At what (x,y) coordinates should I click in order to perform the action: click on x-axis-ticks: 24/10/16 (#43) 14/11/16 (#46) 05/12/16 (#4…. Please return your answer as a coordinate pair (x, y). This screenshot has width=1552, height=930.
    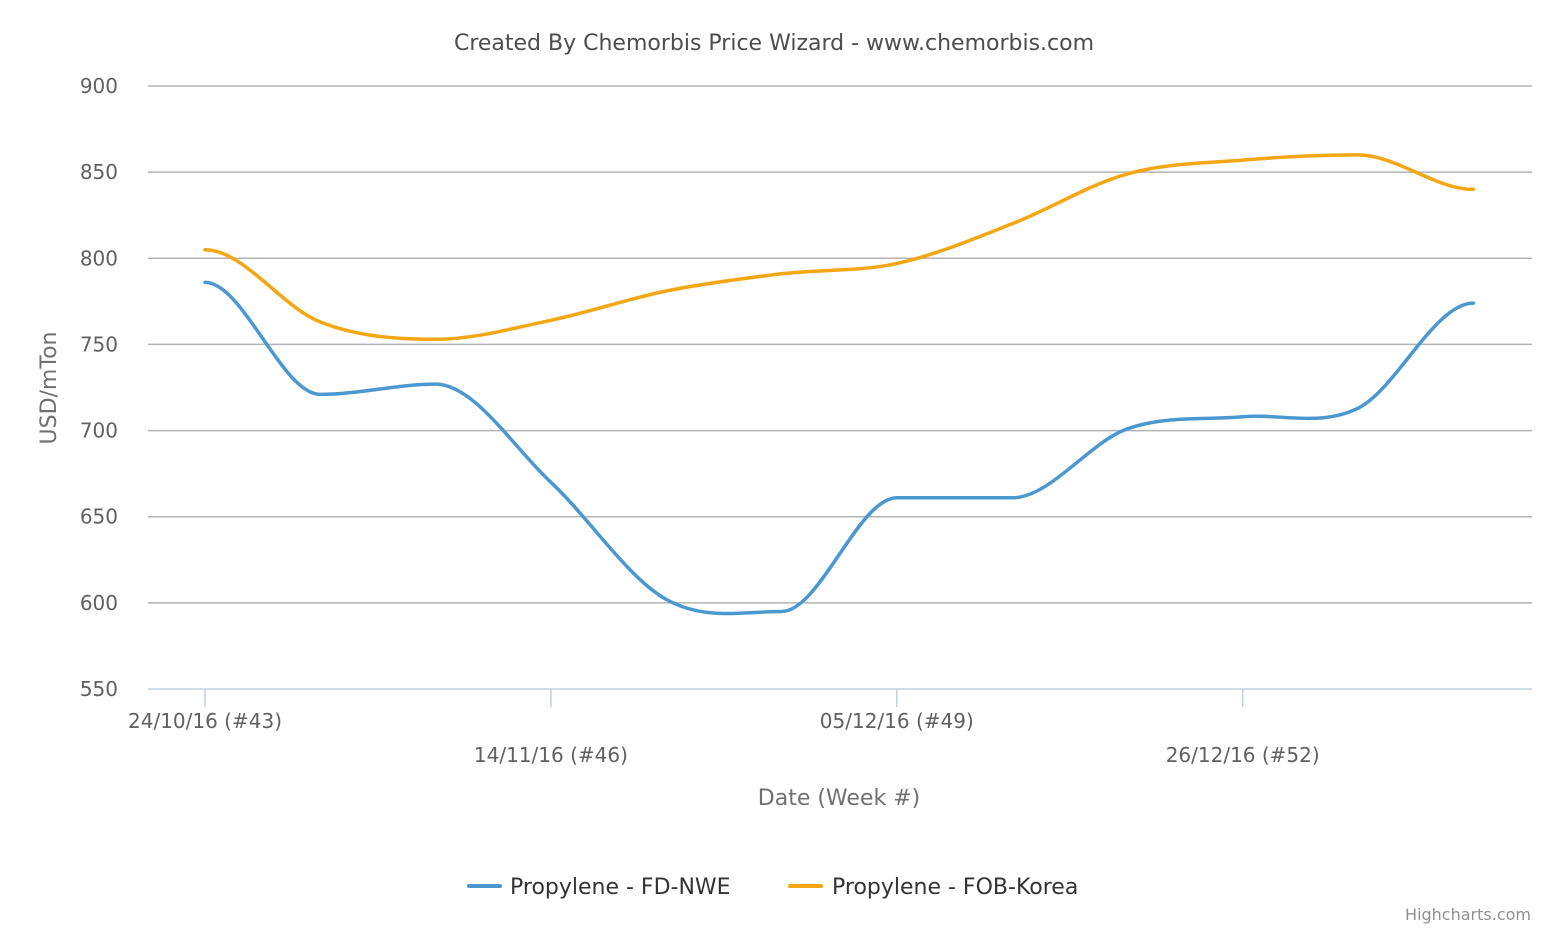
    Looking at the image, I should click on (724, 728).